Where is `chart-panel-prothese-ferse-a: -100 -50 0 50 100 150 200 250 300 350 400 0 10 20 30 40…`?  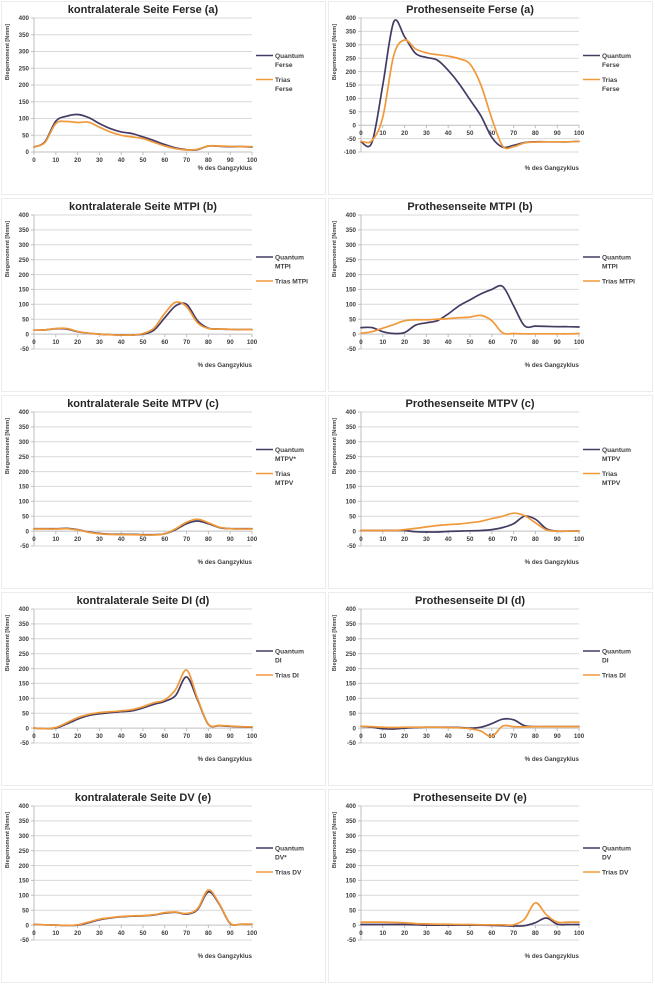 chart-panel-prothese-ferse-a: -100 -50 0 50 100 150 200 250 300 350 400 0 10 20 30 40… is located at coordinates (491, 98).